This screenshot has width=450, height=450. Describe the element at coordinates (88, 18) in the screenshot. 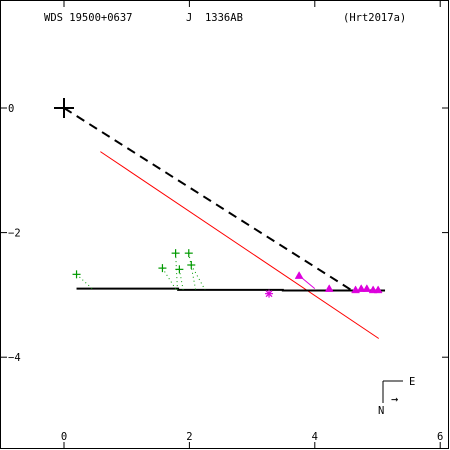

I see `wds-id-label: WDS 19500+0637` at that location.